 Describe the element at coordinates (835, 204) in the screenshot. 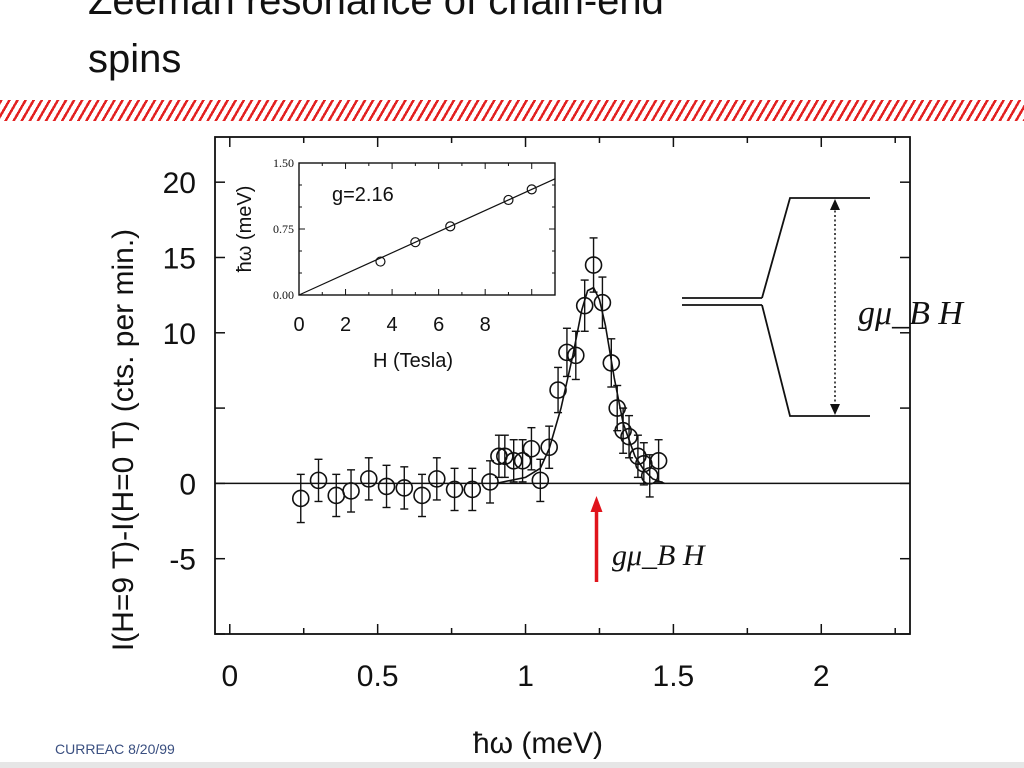

I see `splitting-arrow-head-up` at that location.